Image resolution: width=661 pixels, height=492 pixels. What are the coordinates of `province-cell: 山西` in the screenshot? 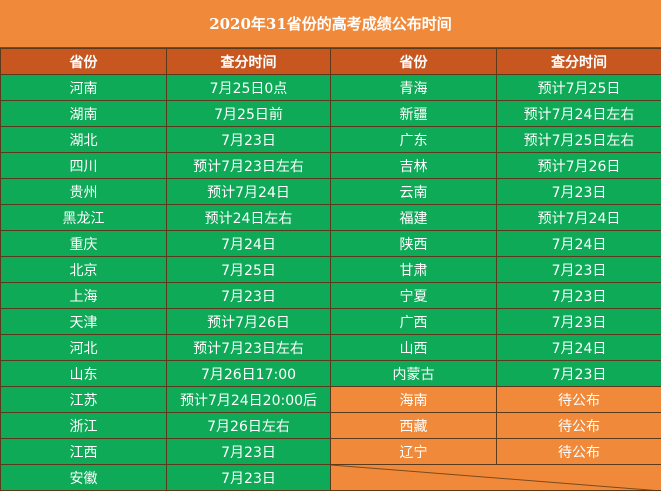 It's located at (413, 347).